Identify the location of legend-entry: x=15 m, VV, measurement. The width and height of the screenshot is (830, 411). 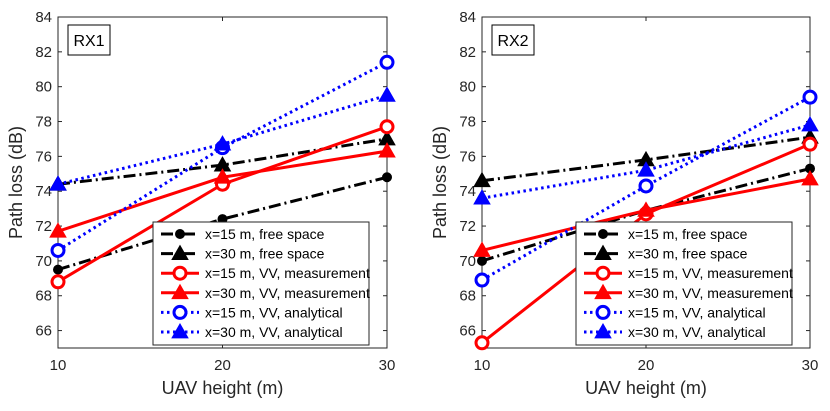
(265, 273).